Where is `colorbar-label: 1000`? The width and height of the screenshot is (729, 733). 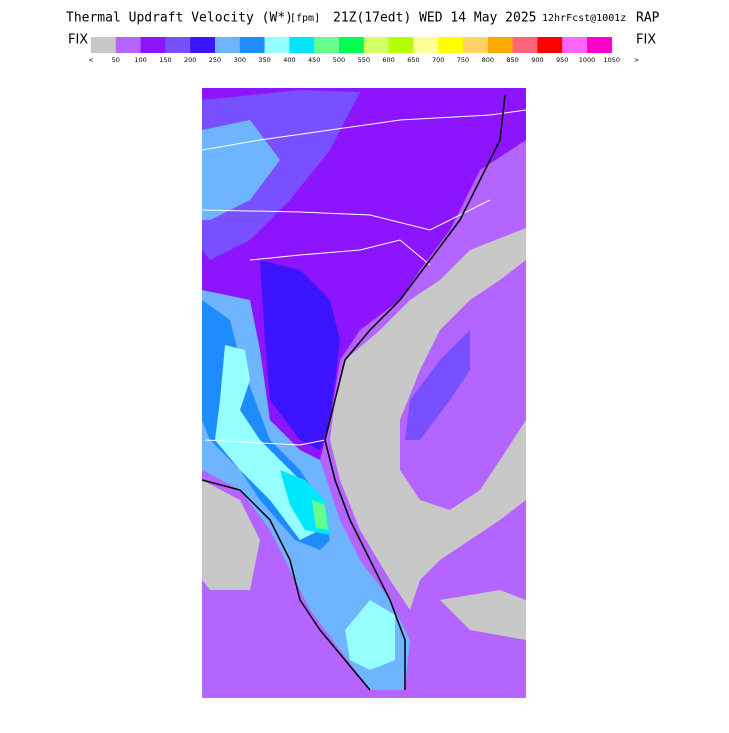 colorbar-label: 1000 is located at coordinates (587, 60).